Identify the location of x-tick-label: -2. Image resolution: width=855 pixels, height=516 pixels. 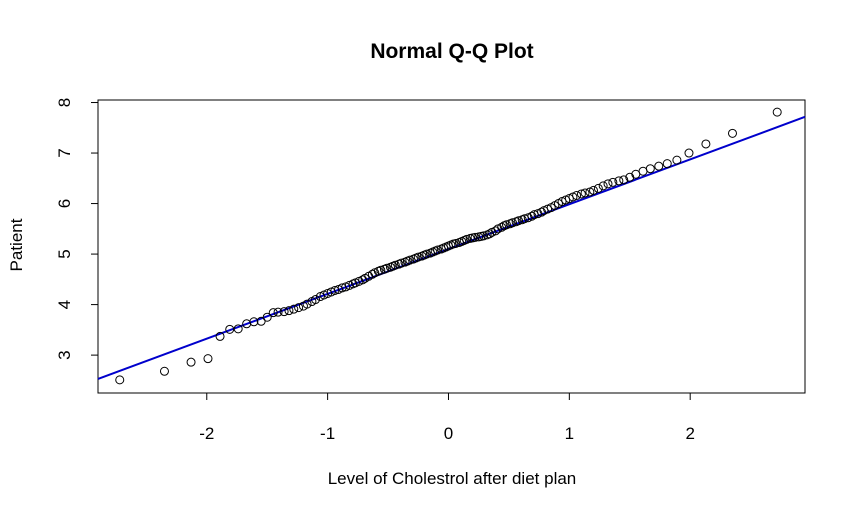
(206, 433).